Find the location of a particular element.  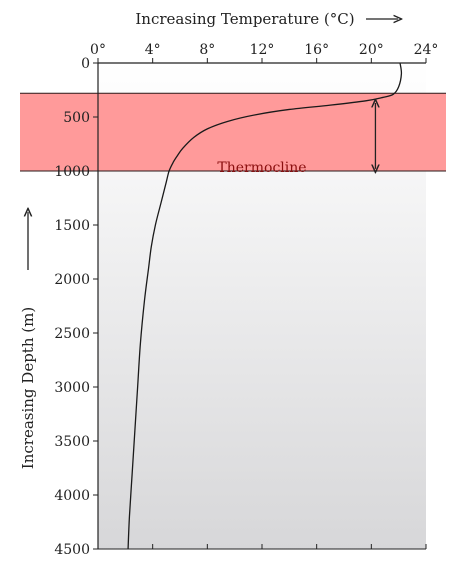

y-tick-label: 500 is located at coordinates (76, 118).